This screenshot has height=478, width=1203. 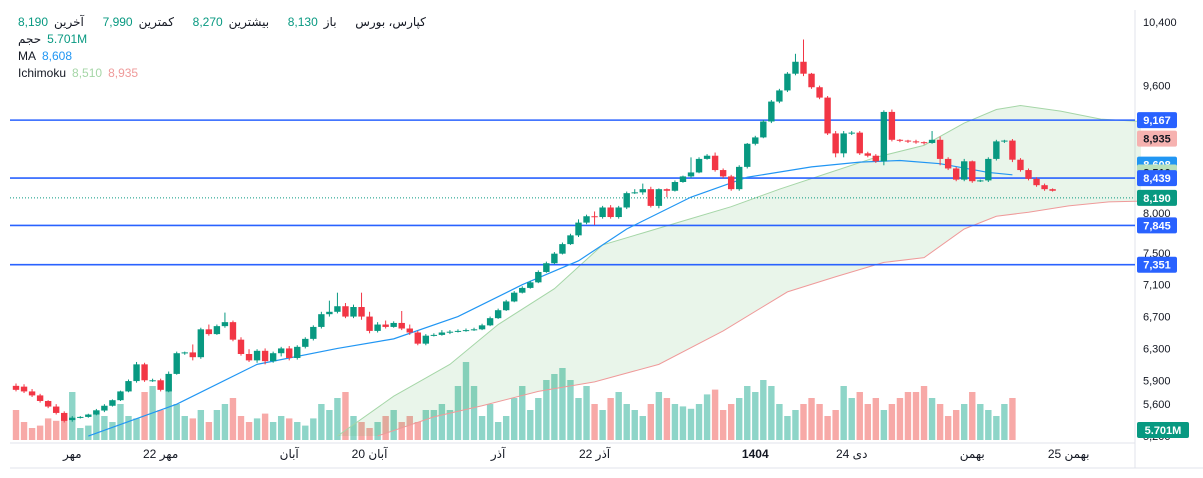 What do you see at coordinates (1157, 225) in the screenshot?
I see `price-tag-box` at bounding box center [1157, 225].